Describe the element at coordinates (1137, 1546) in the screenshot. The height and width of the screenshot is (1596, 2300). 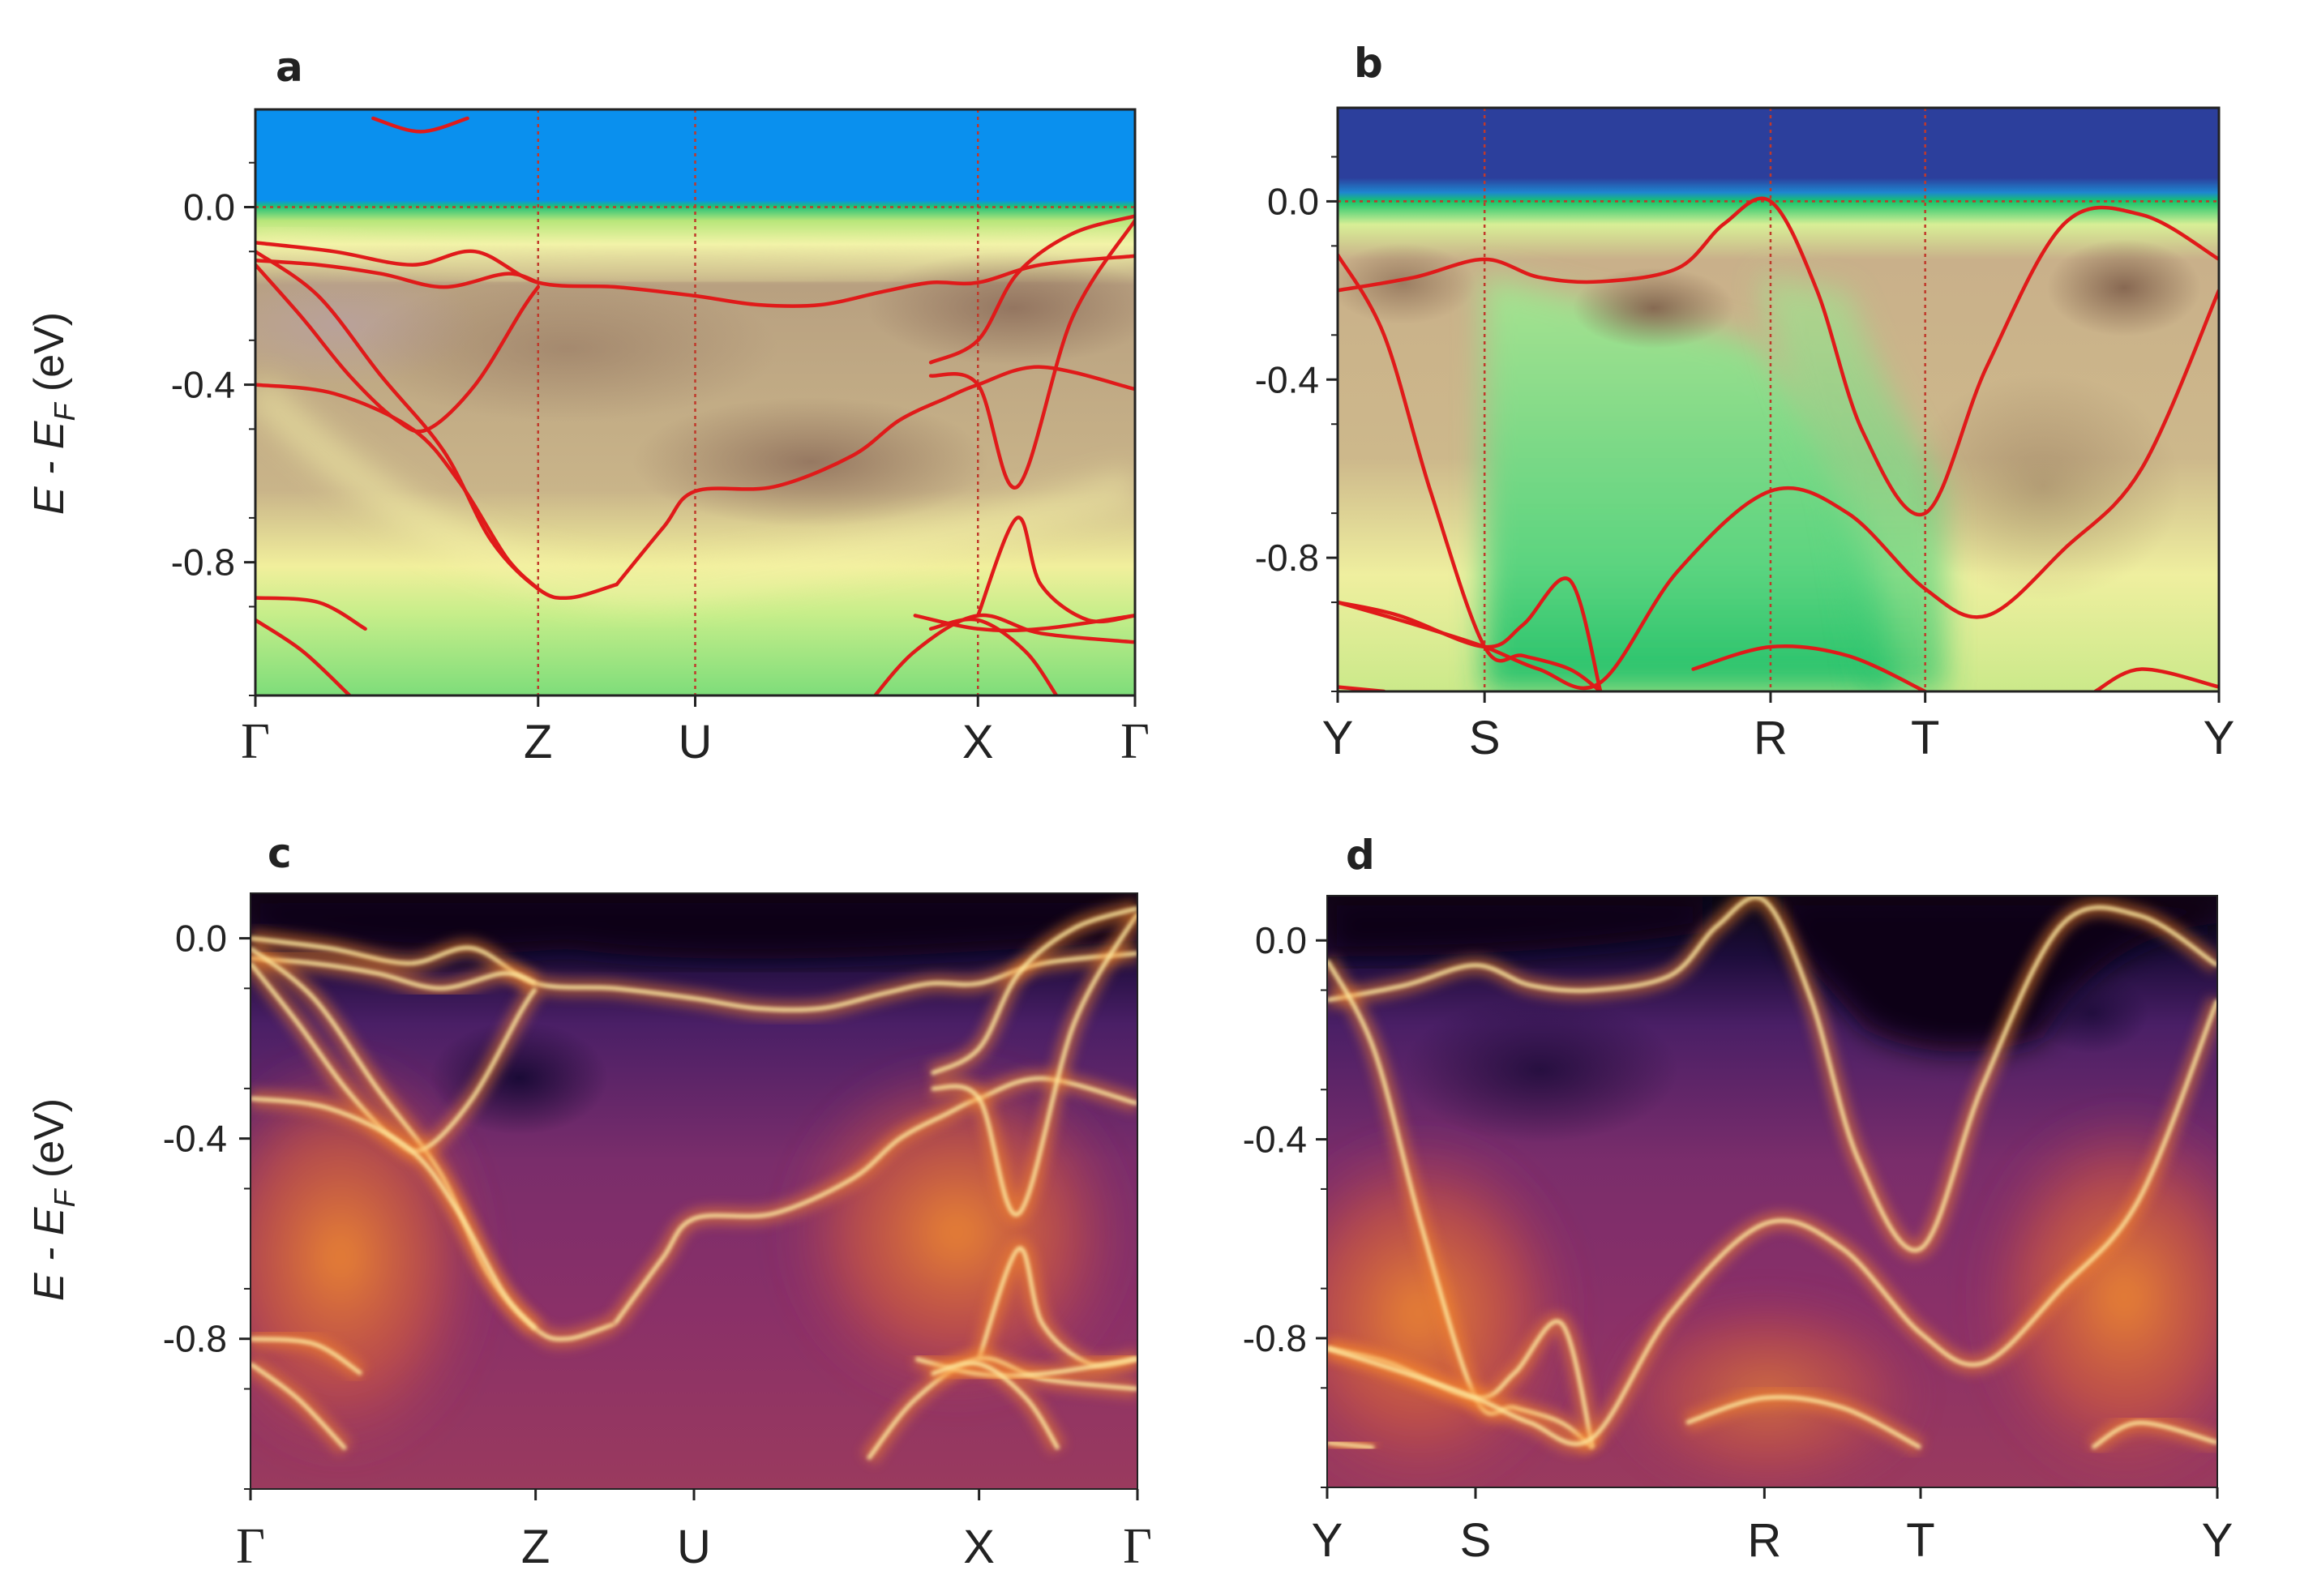
I see `panel-c-kpoint-4: Γ` at that location.